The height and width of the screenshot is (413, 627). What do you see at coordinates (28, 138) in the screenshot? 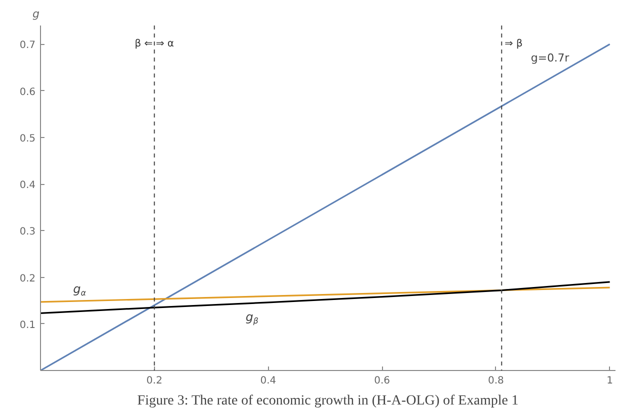
I see `y-tick-label: 0.5` at bounding box center [28, 138].